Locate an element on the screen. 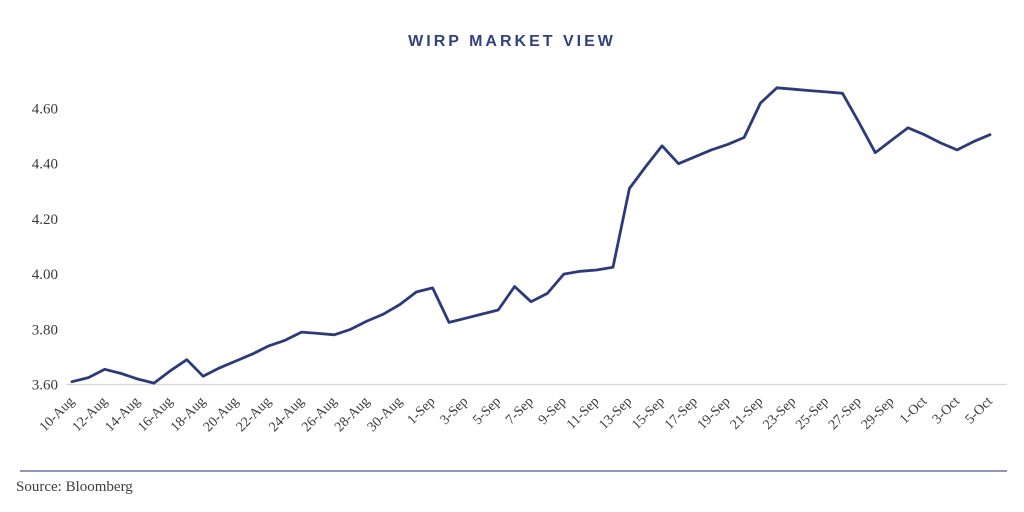 The image size is (1024, 512). x-tick-label: 19-Sep is located at coordinates (714, 413).